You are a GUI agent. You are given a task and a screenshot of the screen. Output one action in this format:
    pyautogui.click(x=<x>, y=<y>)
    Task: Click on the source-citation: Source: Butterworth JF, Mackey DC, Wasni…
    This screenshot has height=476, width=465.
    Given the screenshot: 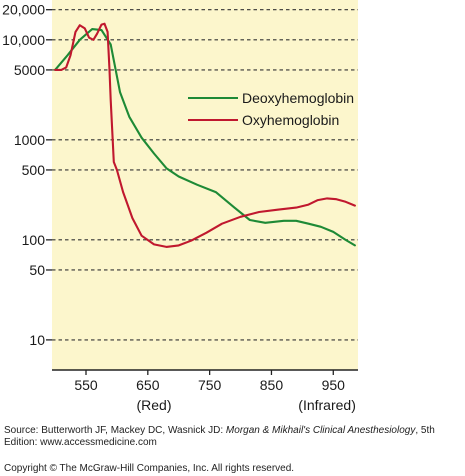 What is the action you would take?
    pyautogui.click(x=233, y=437)
    